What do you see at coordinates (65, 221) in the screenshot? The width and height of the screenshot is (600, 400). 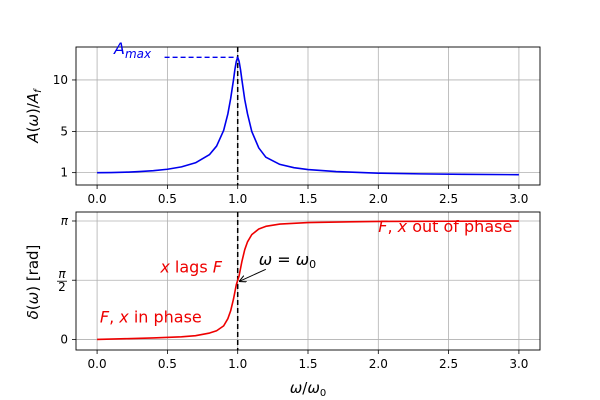 I see `phase-ytick-label: π` at bounding box center [65, 221].